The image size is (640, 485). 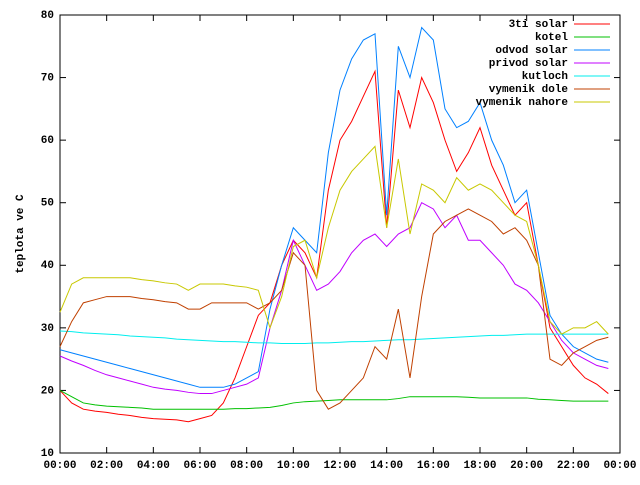 I want to click on x-tick-label: 04:00, so click(x=153, y=466).